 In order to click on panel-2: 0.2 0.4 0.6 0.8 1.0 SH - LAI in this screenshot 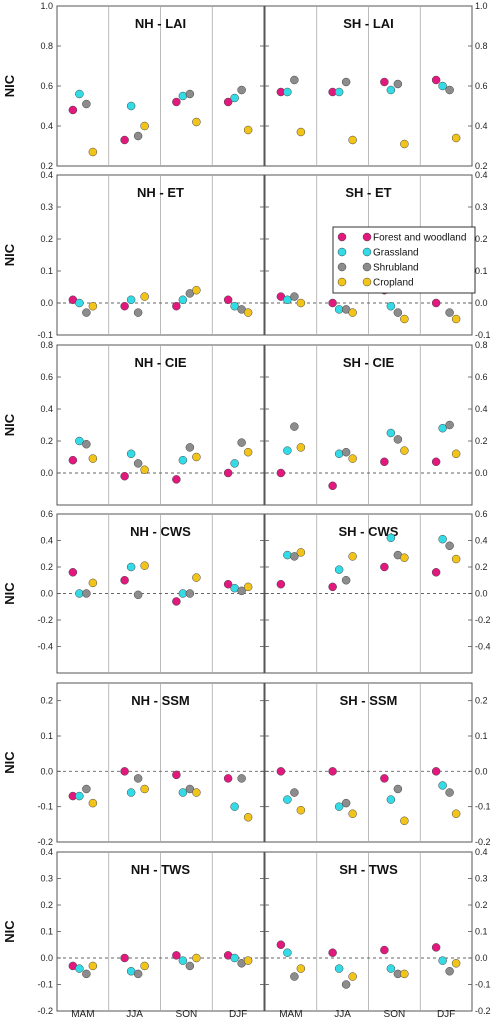, I will do `click(376, 86)`.